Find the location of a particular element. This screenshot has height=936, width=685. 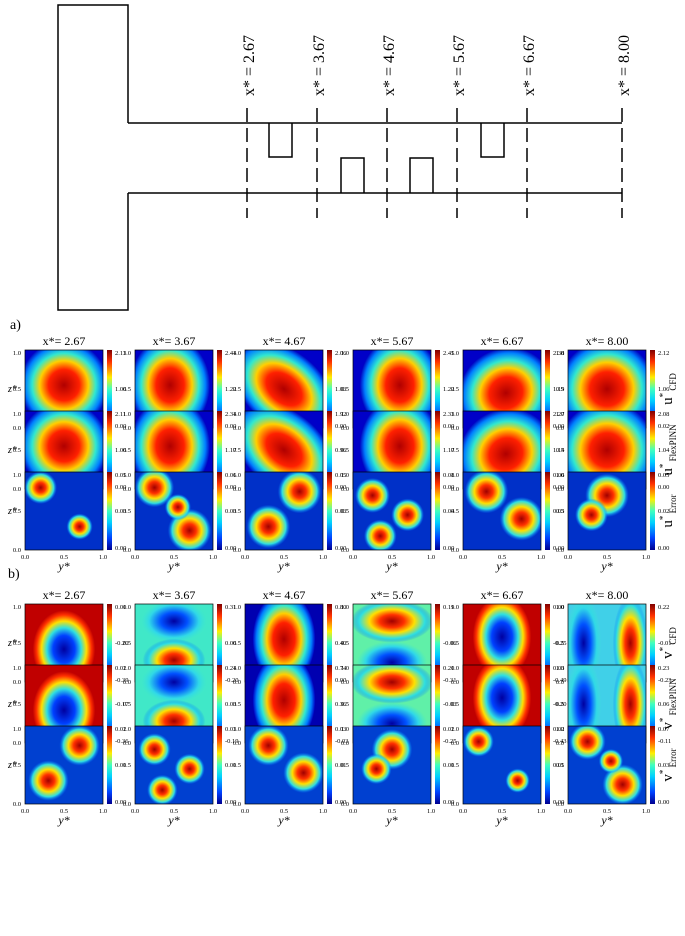

colorbar-max-label: 0.00 is located at coordinates (120, 607).